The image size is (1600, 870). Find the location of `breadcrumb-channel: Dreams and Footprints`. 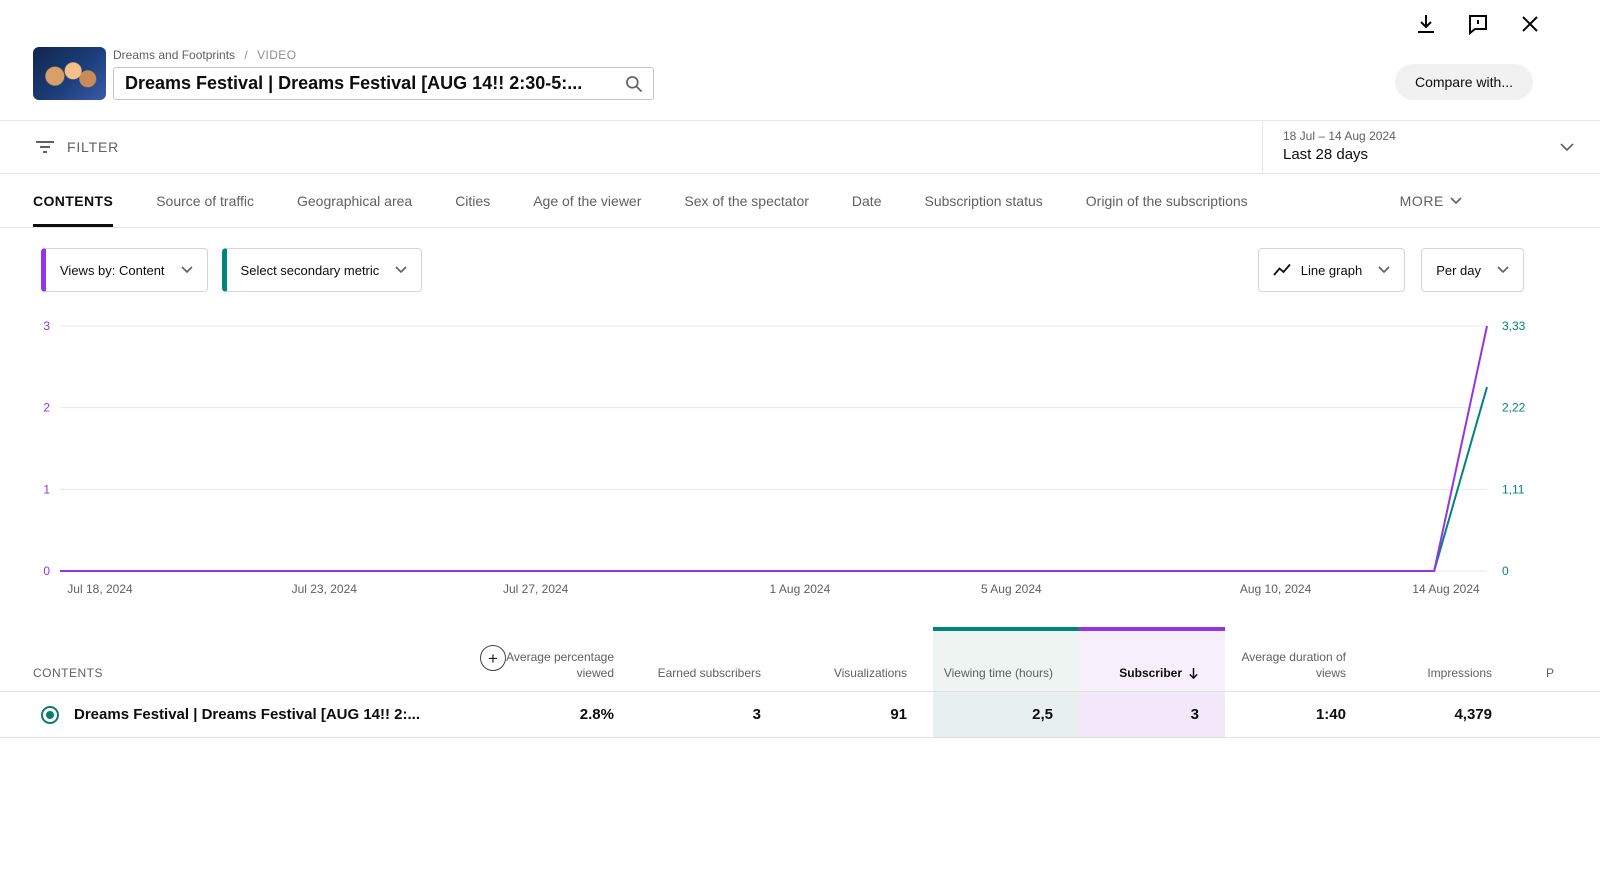

breadcrumb-channel: Dreams and Footprints is located at coordinates (174, 55).